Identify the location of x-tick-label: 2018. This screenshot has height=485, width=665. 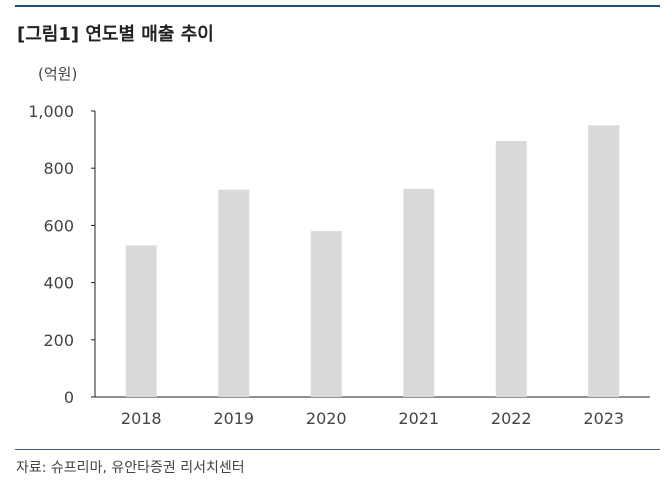
(141, 418).